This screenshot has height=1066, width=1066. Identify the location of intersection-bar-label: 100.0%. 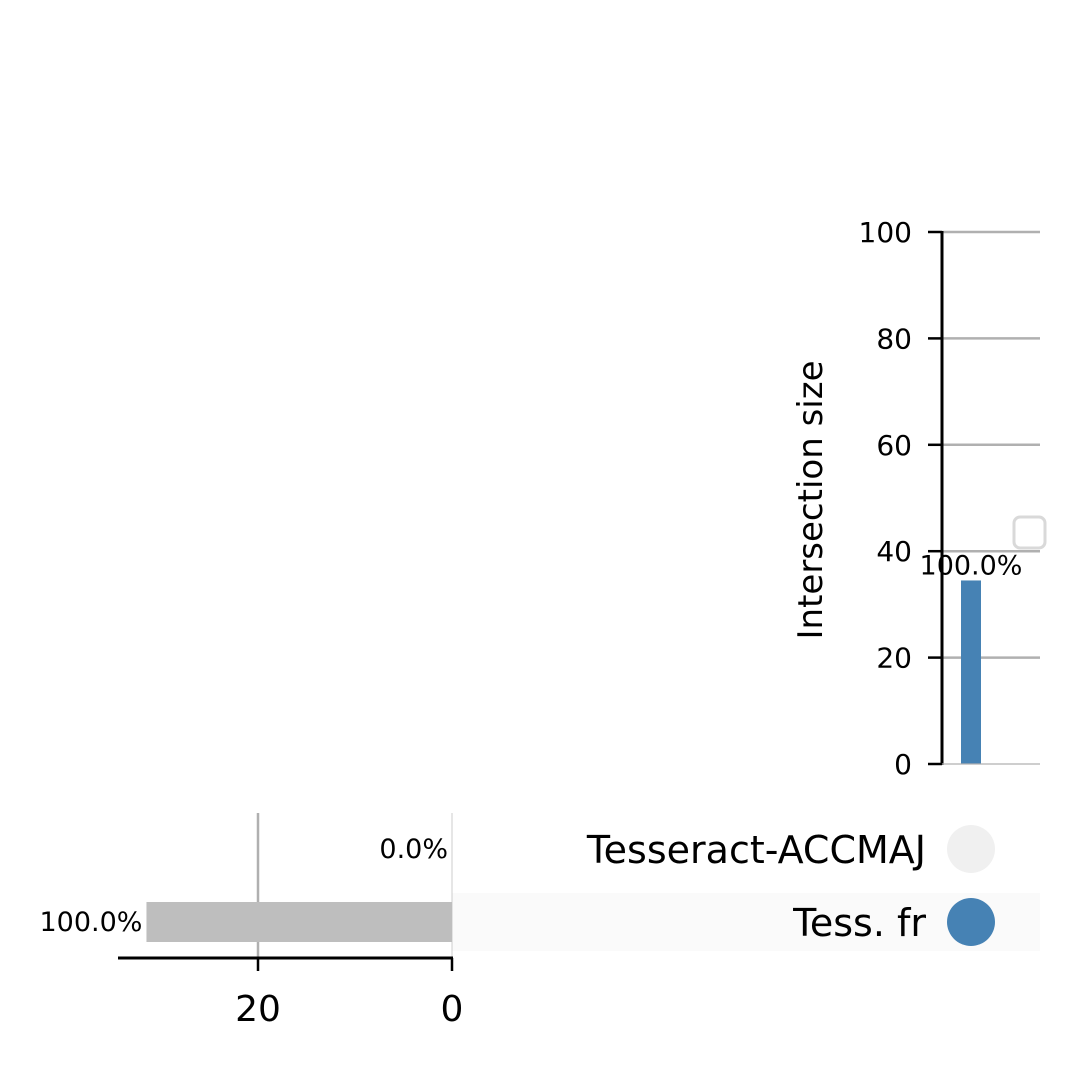
(971, 565).